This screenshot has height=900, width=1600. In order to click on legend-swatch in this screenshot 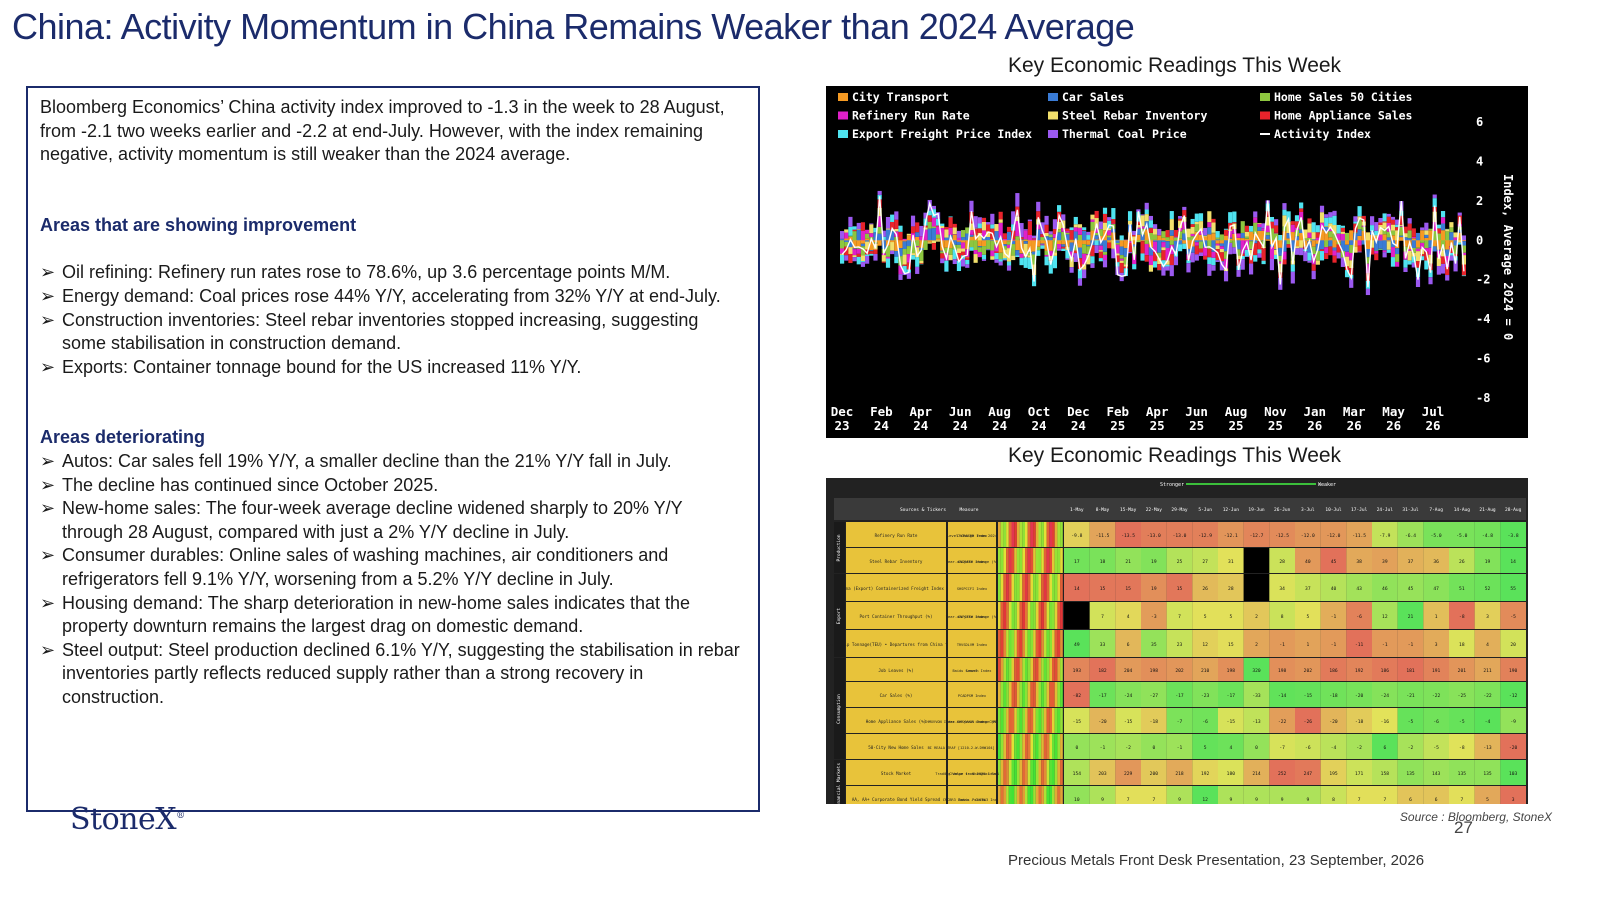, I will do `click(1053, 115)`.